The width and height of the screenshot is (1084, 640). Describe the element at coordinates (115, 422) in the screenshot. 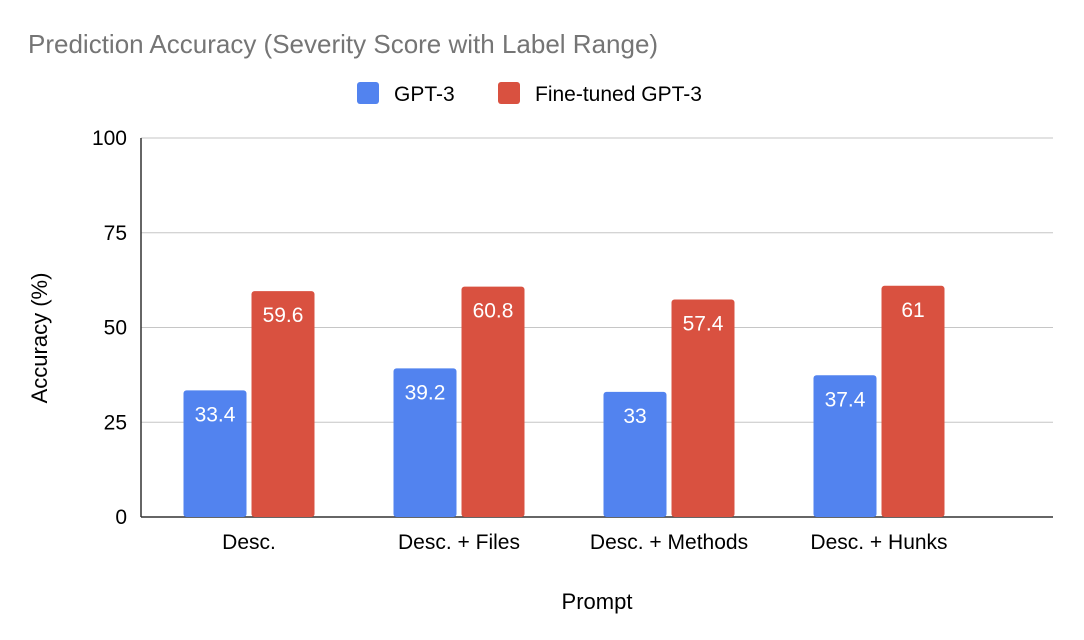

I see `y-tick-label: 25` at that location.